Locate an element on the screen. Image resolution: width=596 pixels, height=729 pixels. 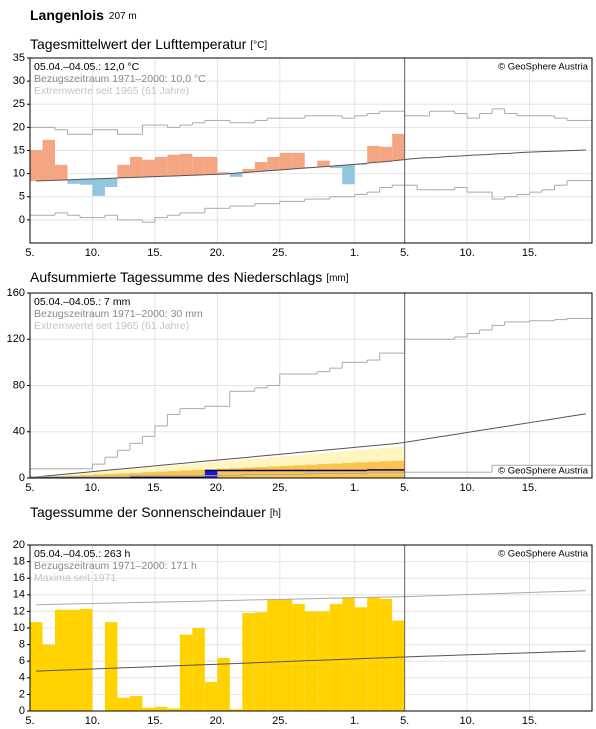
title-unit: [°C] is located at coordinates (258, 45).